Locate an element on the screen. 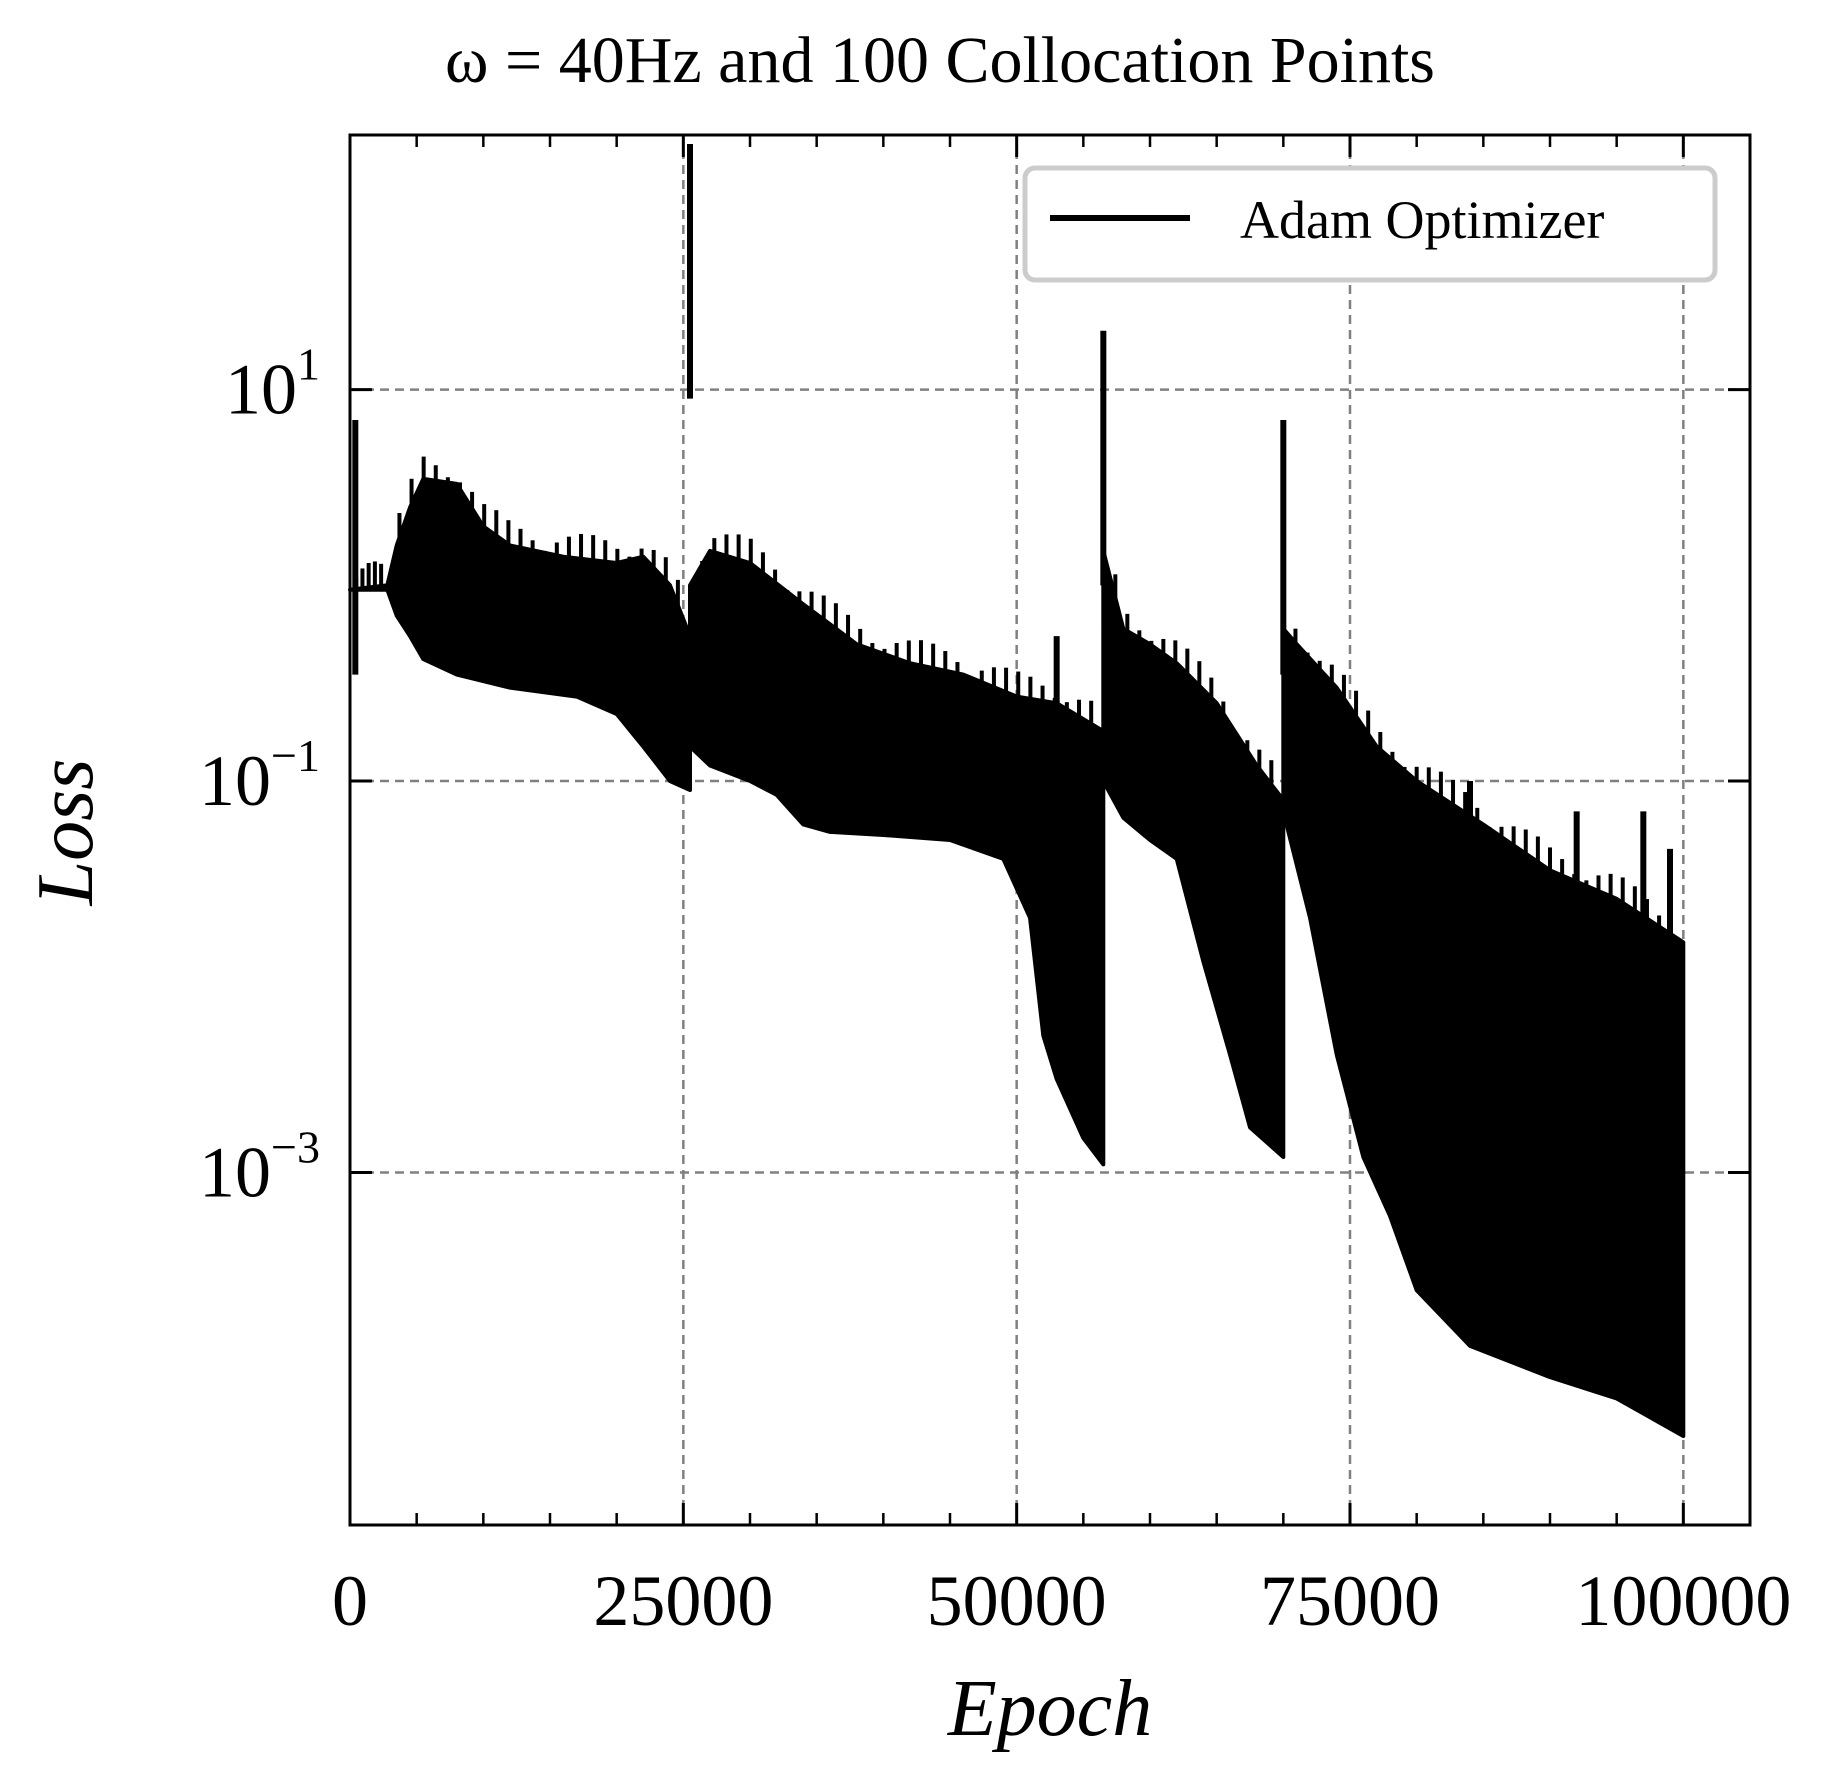 The image size is (1845, 1785). x-tick-label: 25000 is located at coordinates (683, 1601).